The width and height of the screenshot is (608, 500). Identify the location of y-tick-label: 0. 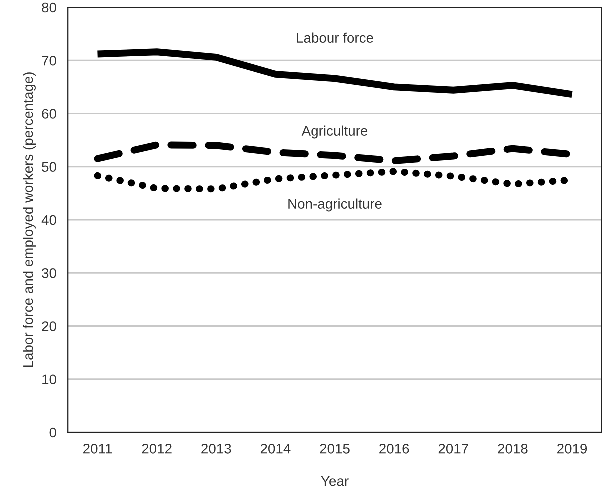
(53, 433).